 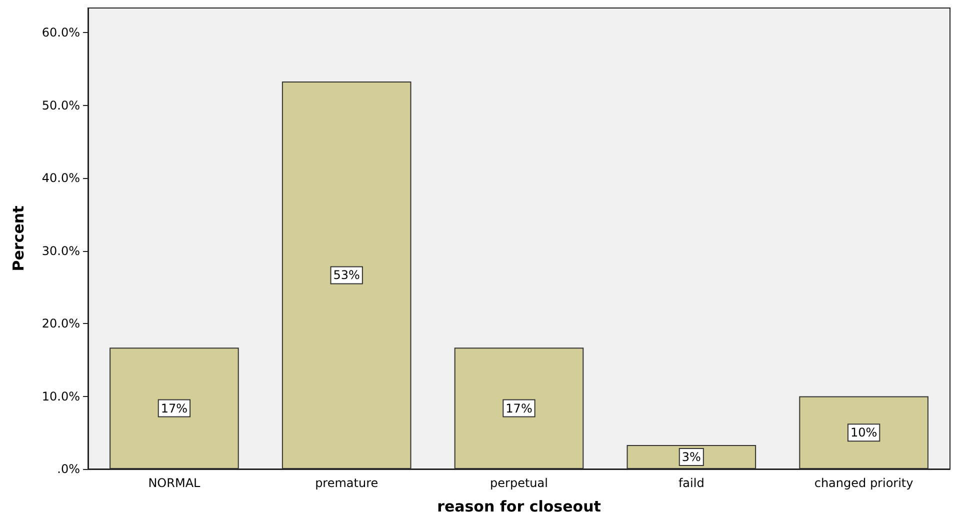 I want to click on y-tick-label: 40.0%, so click(x=61, y=178).